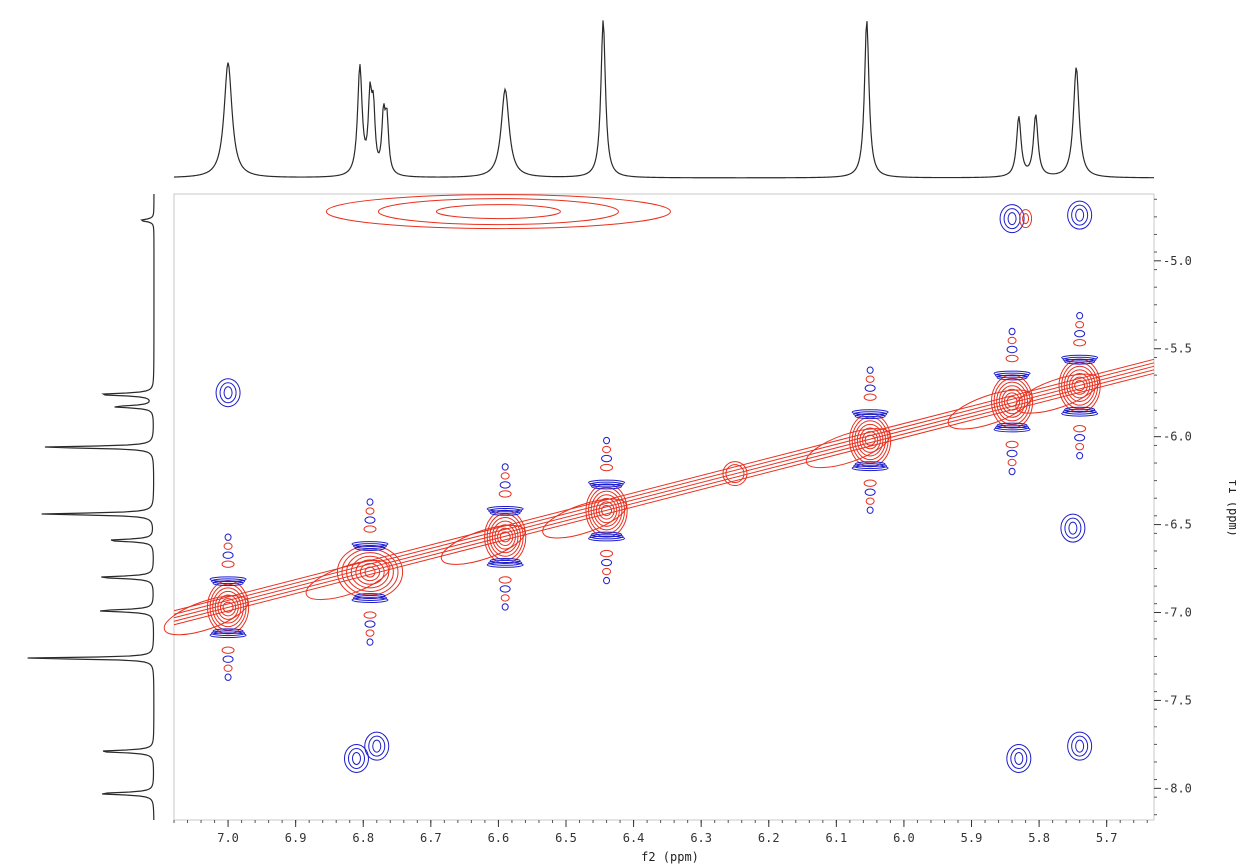  What do you see at coordinates (296, 838) in the screenshot?
I see `x-tick-label: 6.9` at bounding box center [296, 838].